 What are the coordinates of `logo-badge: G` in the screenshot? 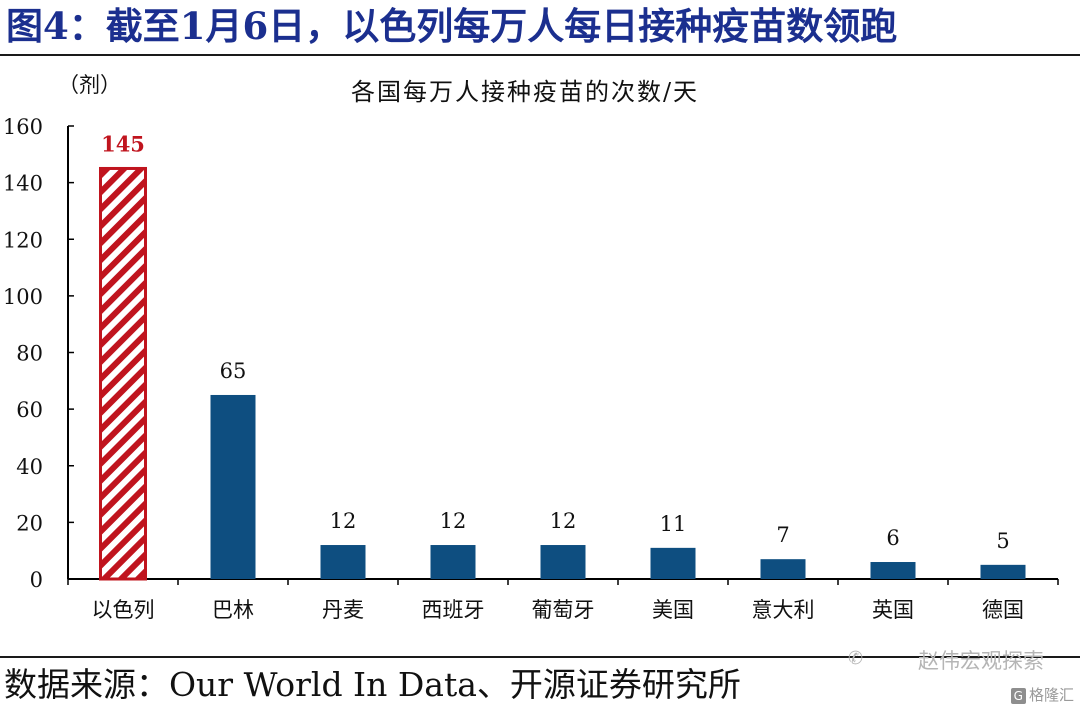 It's located at (1018, 696).